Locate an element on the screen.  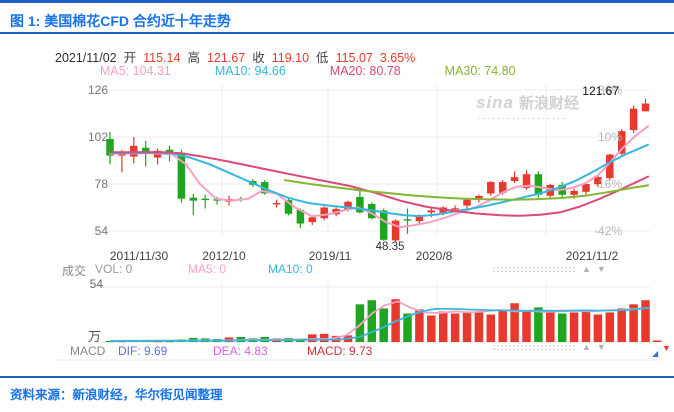
volume-volma10-line is located at coordinates (380, 324).